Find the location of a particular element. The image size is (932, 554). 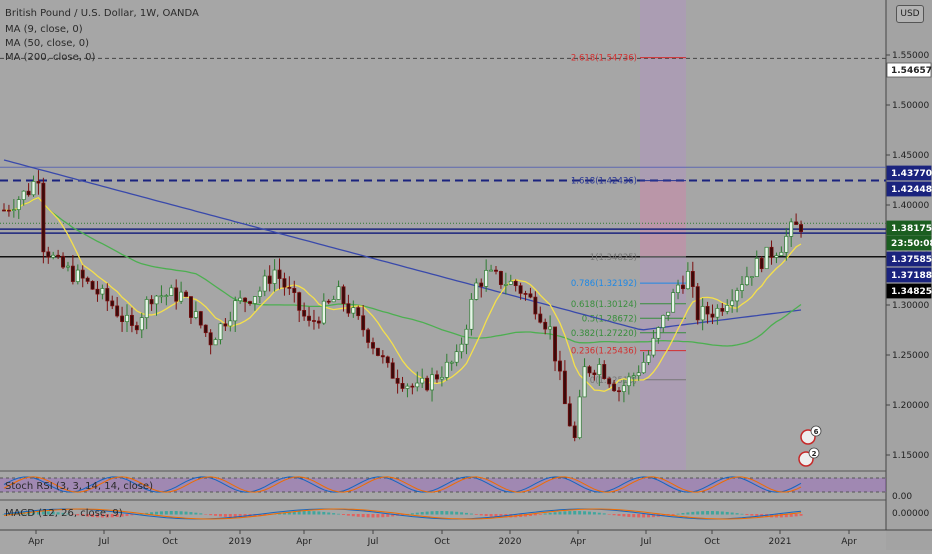

y-tick-label-8: 1.55000 is located at coordinates (910, 56).